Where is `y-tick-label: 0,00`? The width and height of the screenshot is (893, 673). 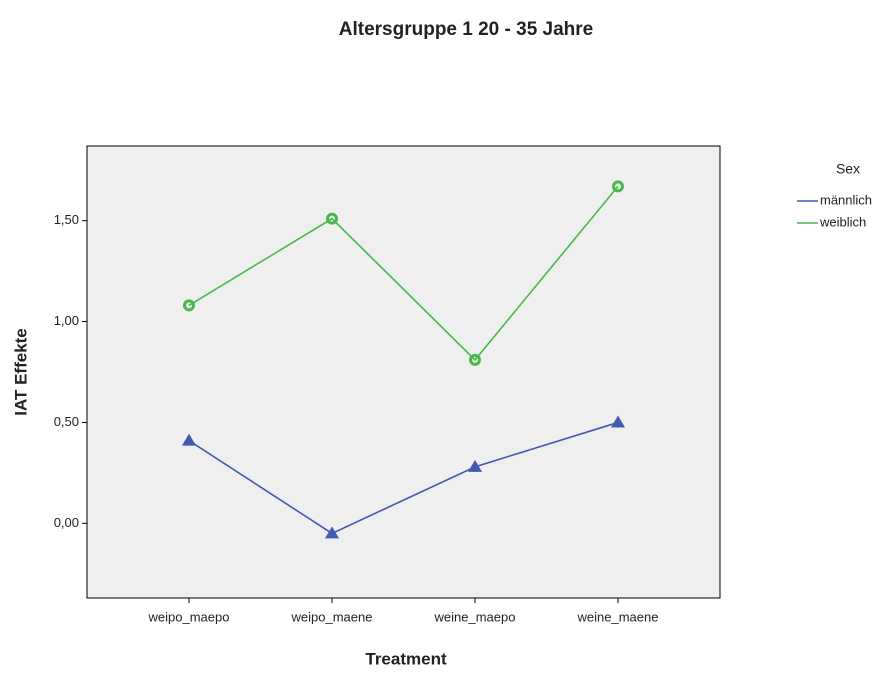
y-tick-label: 0,00 is located at coordinates (66, 522).